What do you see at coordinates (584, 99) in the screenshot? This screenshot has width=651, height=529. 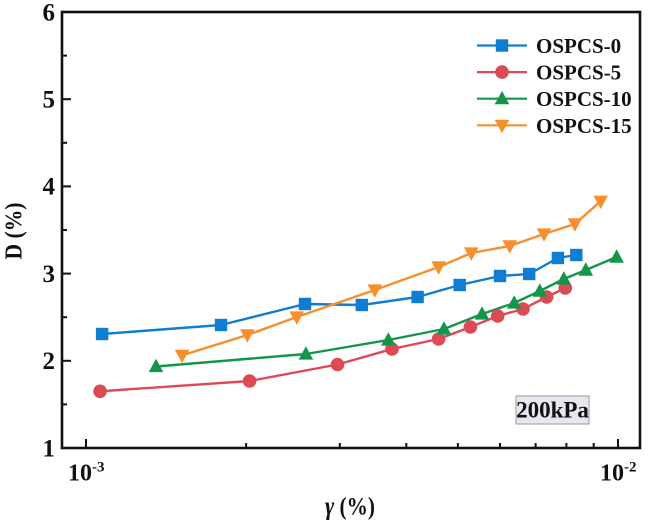 I see `svg-text: OSPCS-10` at bounding box center [584, 99].